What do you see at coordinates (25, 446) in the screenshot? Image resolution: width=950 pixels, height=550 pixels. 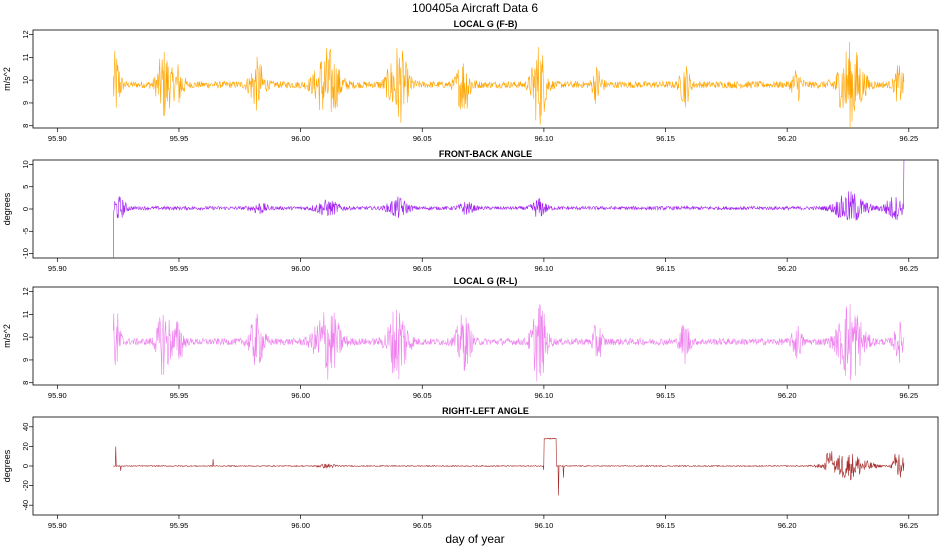 I see `y-tick-label: 20` at bounding box center [25, 446].